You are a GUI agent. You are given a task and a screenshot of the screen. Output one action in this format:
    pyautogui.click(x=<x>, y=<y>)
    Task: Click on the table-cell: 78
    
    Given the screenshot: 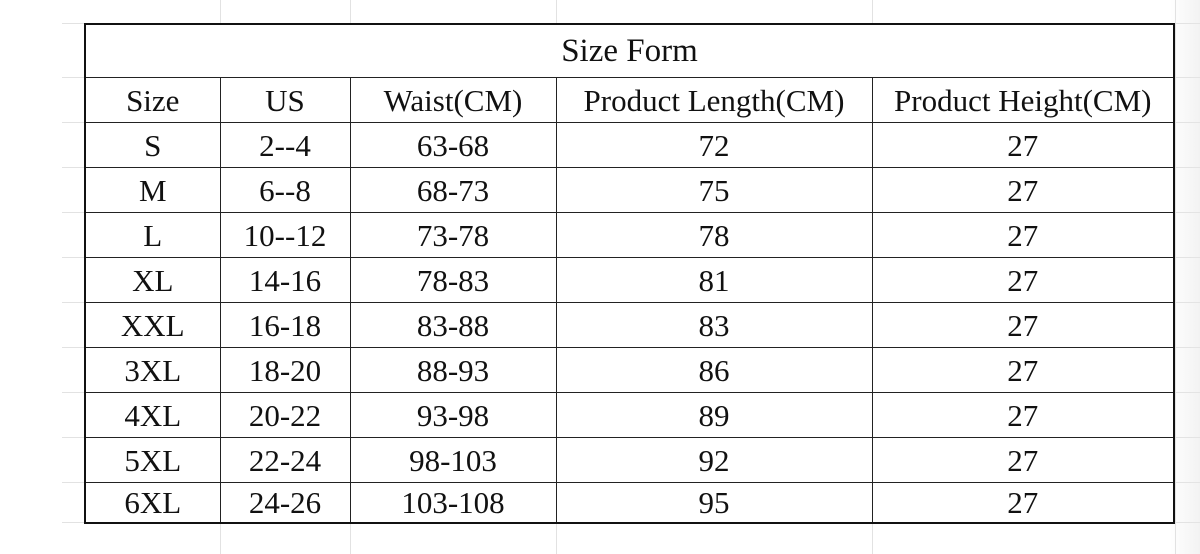 What is the action you would take?
    pyautogui.click(x=714, y=235)
    